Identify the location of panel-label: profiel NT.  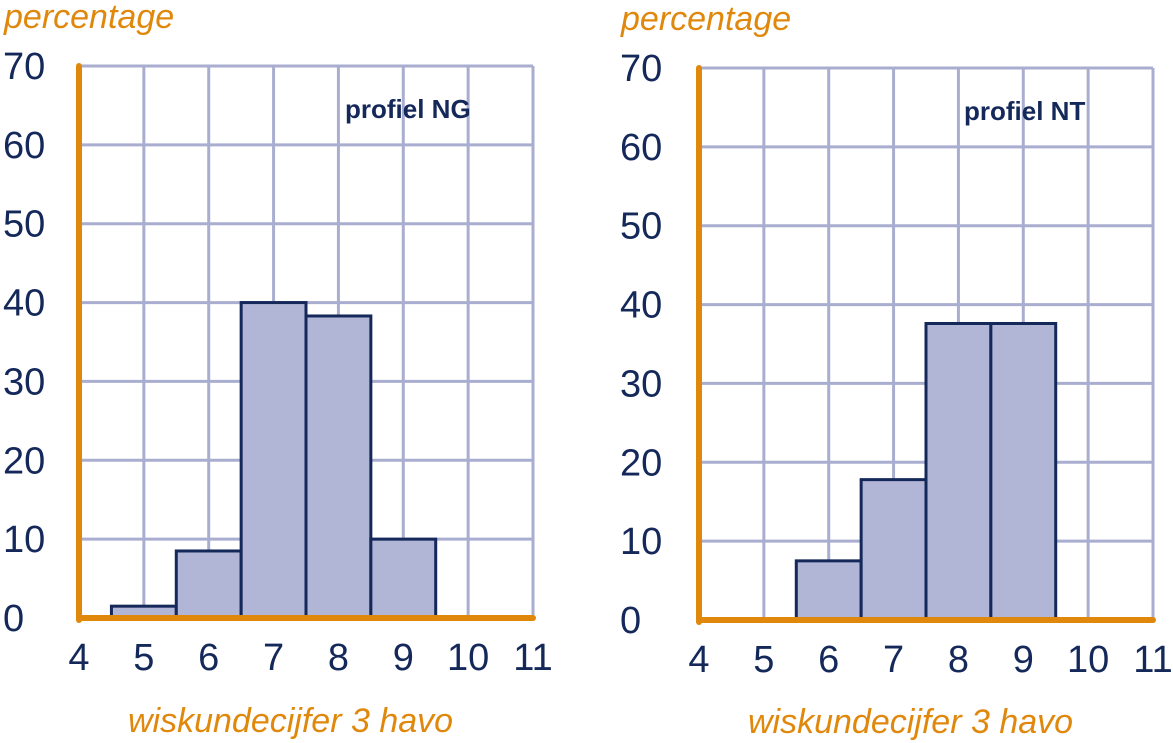
(1024, 111).